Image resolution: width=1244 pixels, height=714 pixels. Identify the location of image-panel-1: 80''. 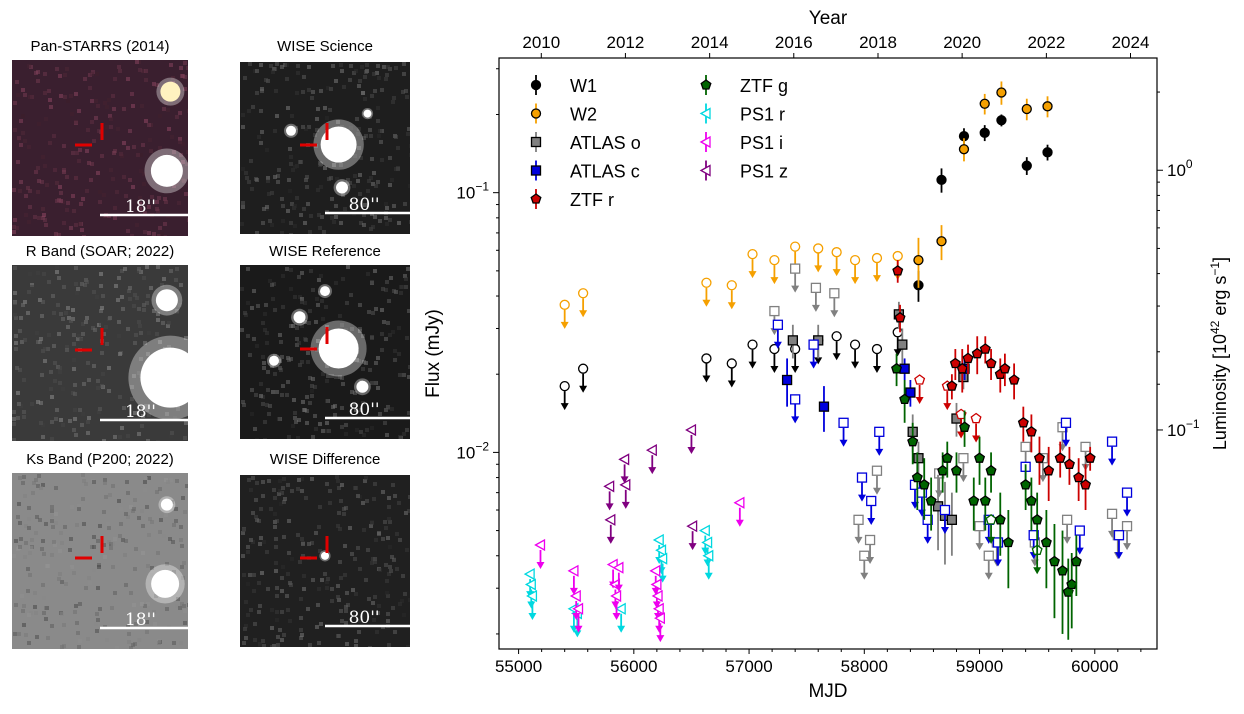
(325, 148).